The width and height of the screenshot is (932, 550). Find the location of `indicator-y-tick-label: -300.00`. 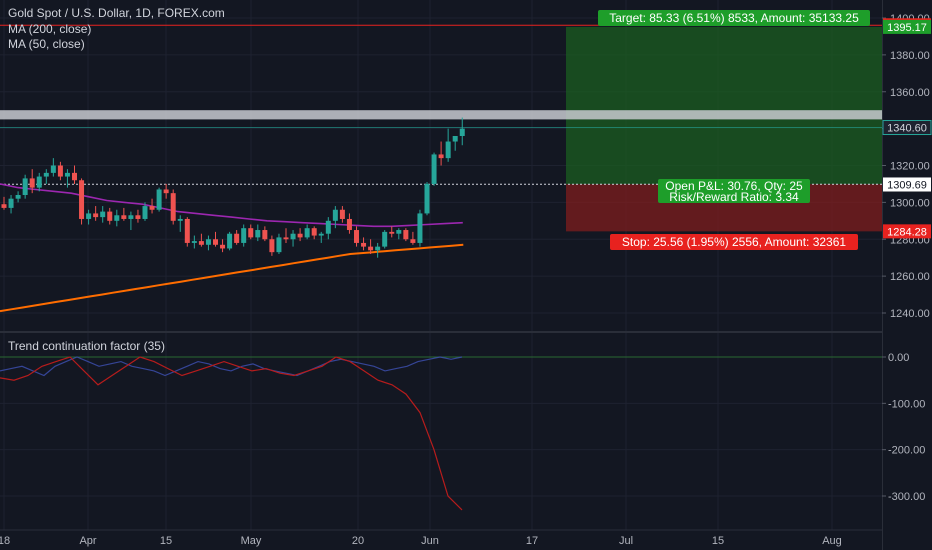

indicator-y-tick-label: -300.00 is located at coordinates (906, 497).